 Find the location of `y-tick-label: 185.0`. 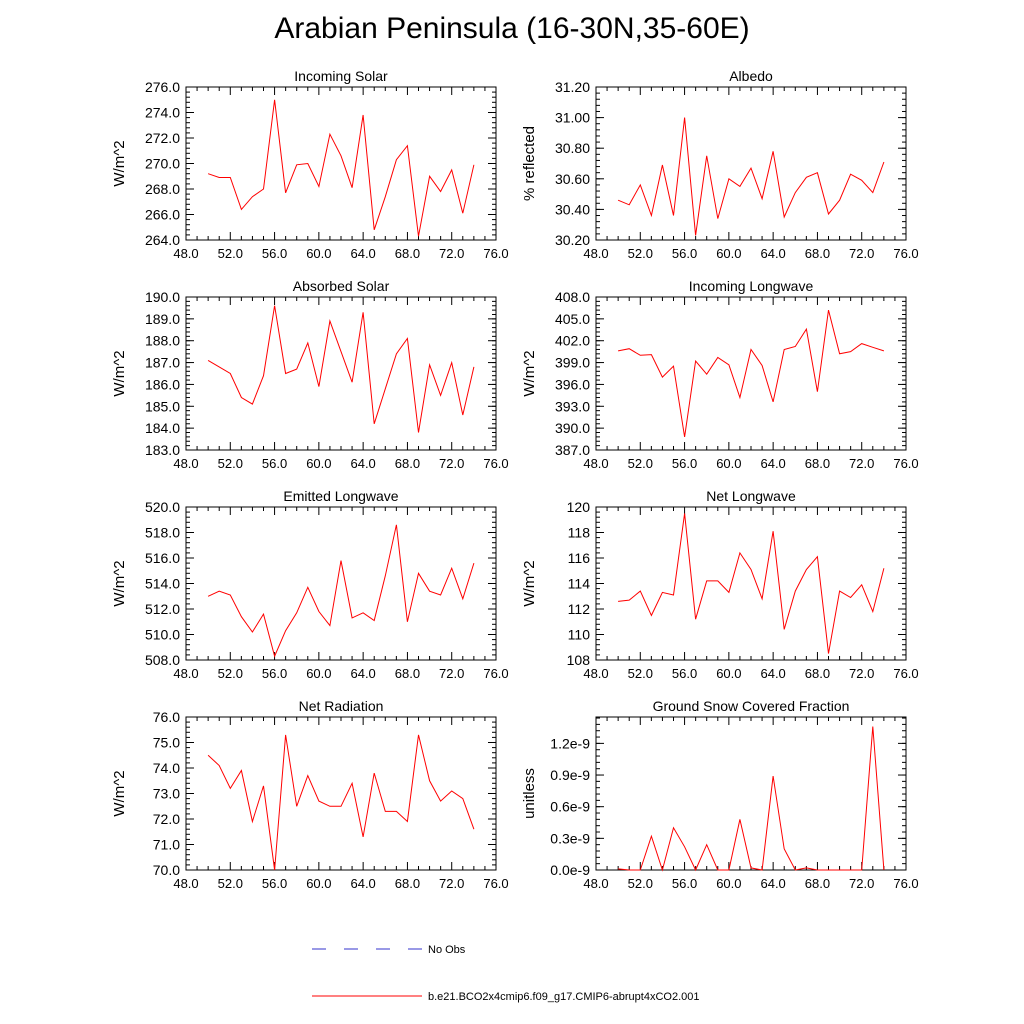

y-tick-label: 185.0 is located at coordinates (162, 406).